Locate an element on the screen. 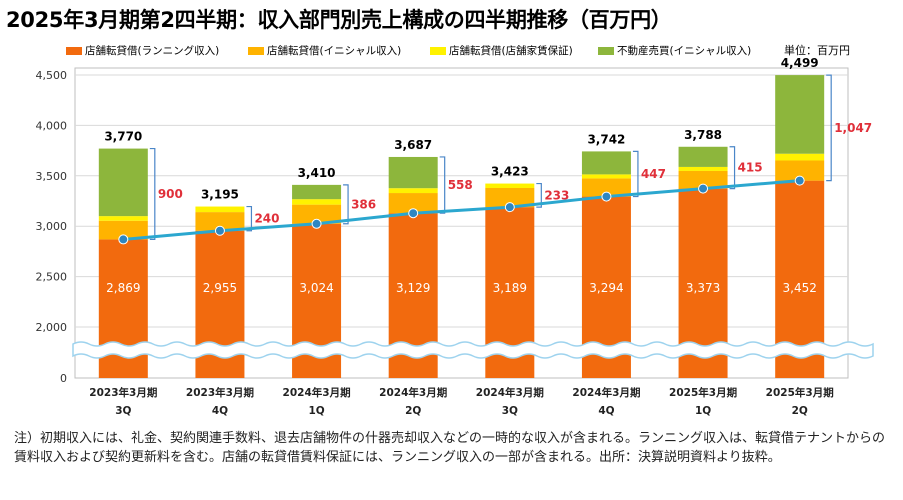 The width and height of the screenshot is (903, 500). data-label-running: 2,869 is located at coordinates (123, 288).